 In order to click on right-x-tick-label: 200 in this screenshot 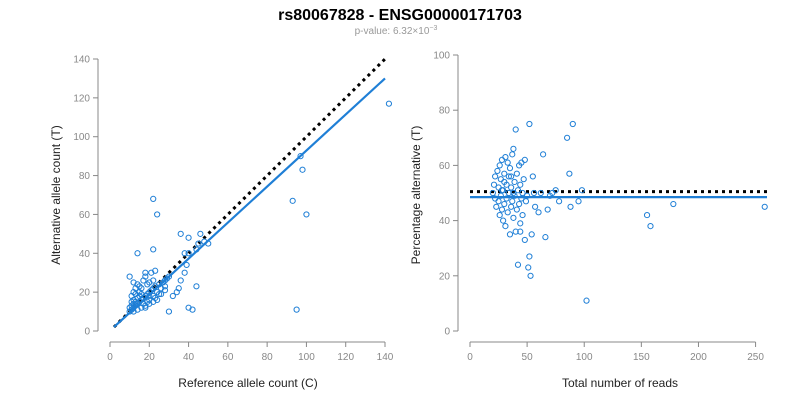, I will do `click(698, 357)`.